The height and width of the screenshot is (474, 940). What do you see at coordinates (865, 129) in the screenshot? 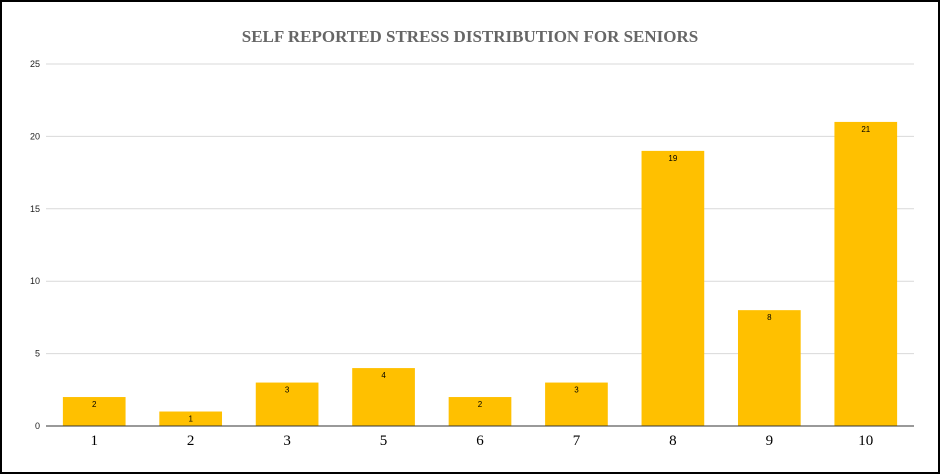
I see `data-label-10: 21` at bounding box center [865, 129].